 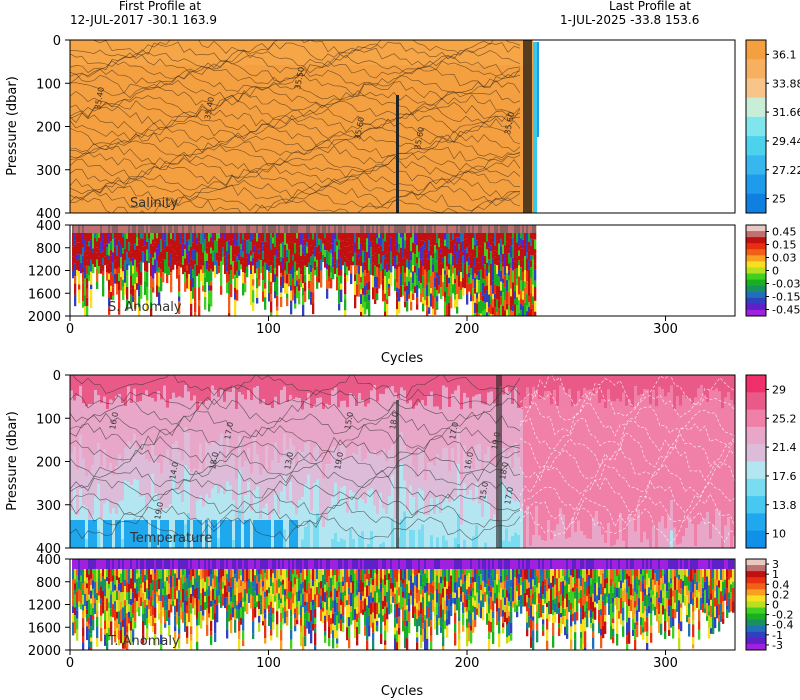 What do you see at coordinates (775, 271) in the screenshot?
I see `colorbar-label: 0` at bounding box center [775, 271].